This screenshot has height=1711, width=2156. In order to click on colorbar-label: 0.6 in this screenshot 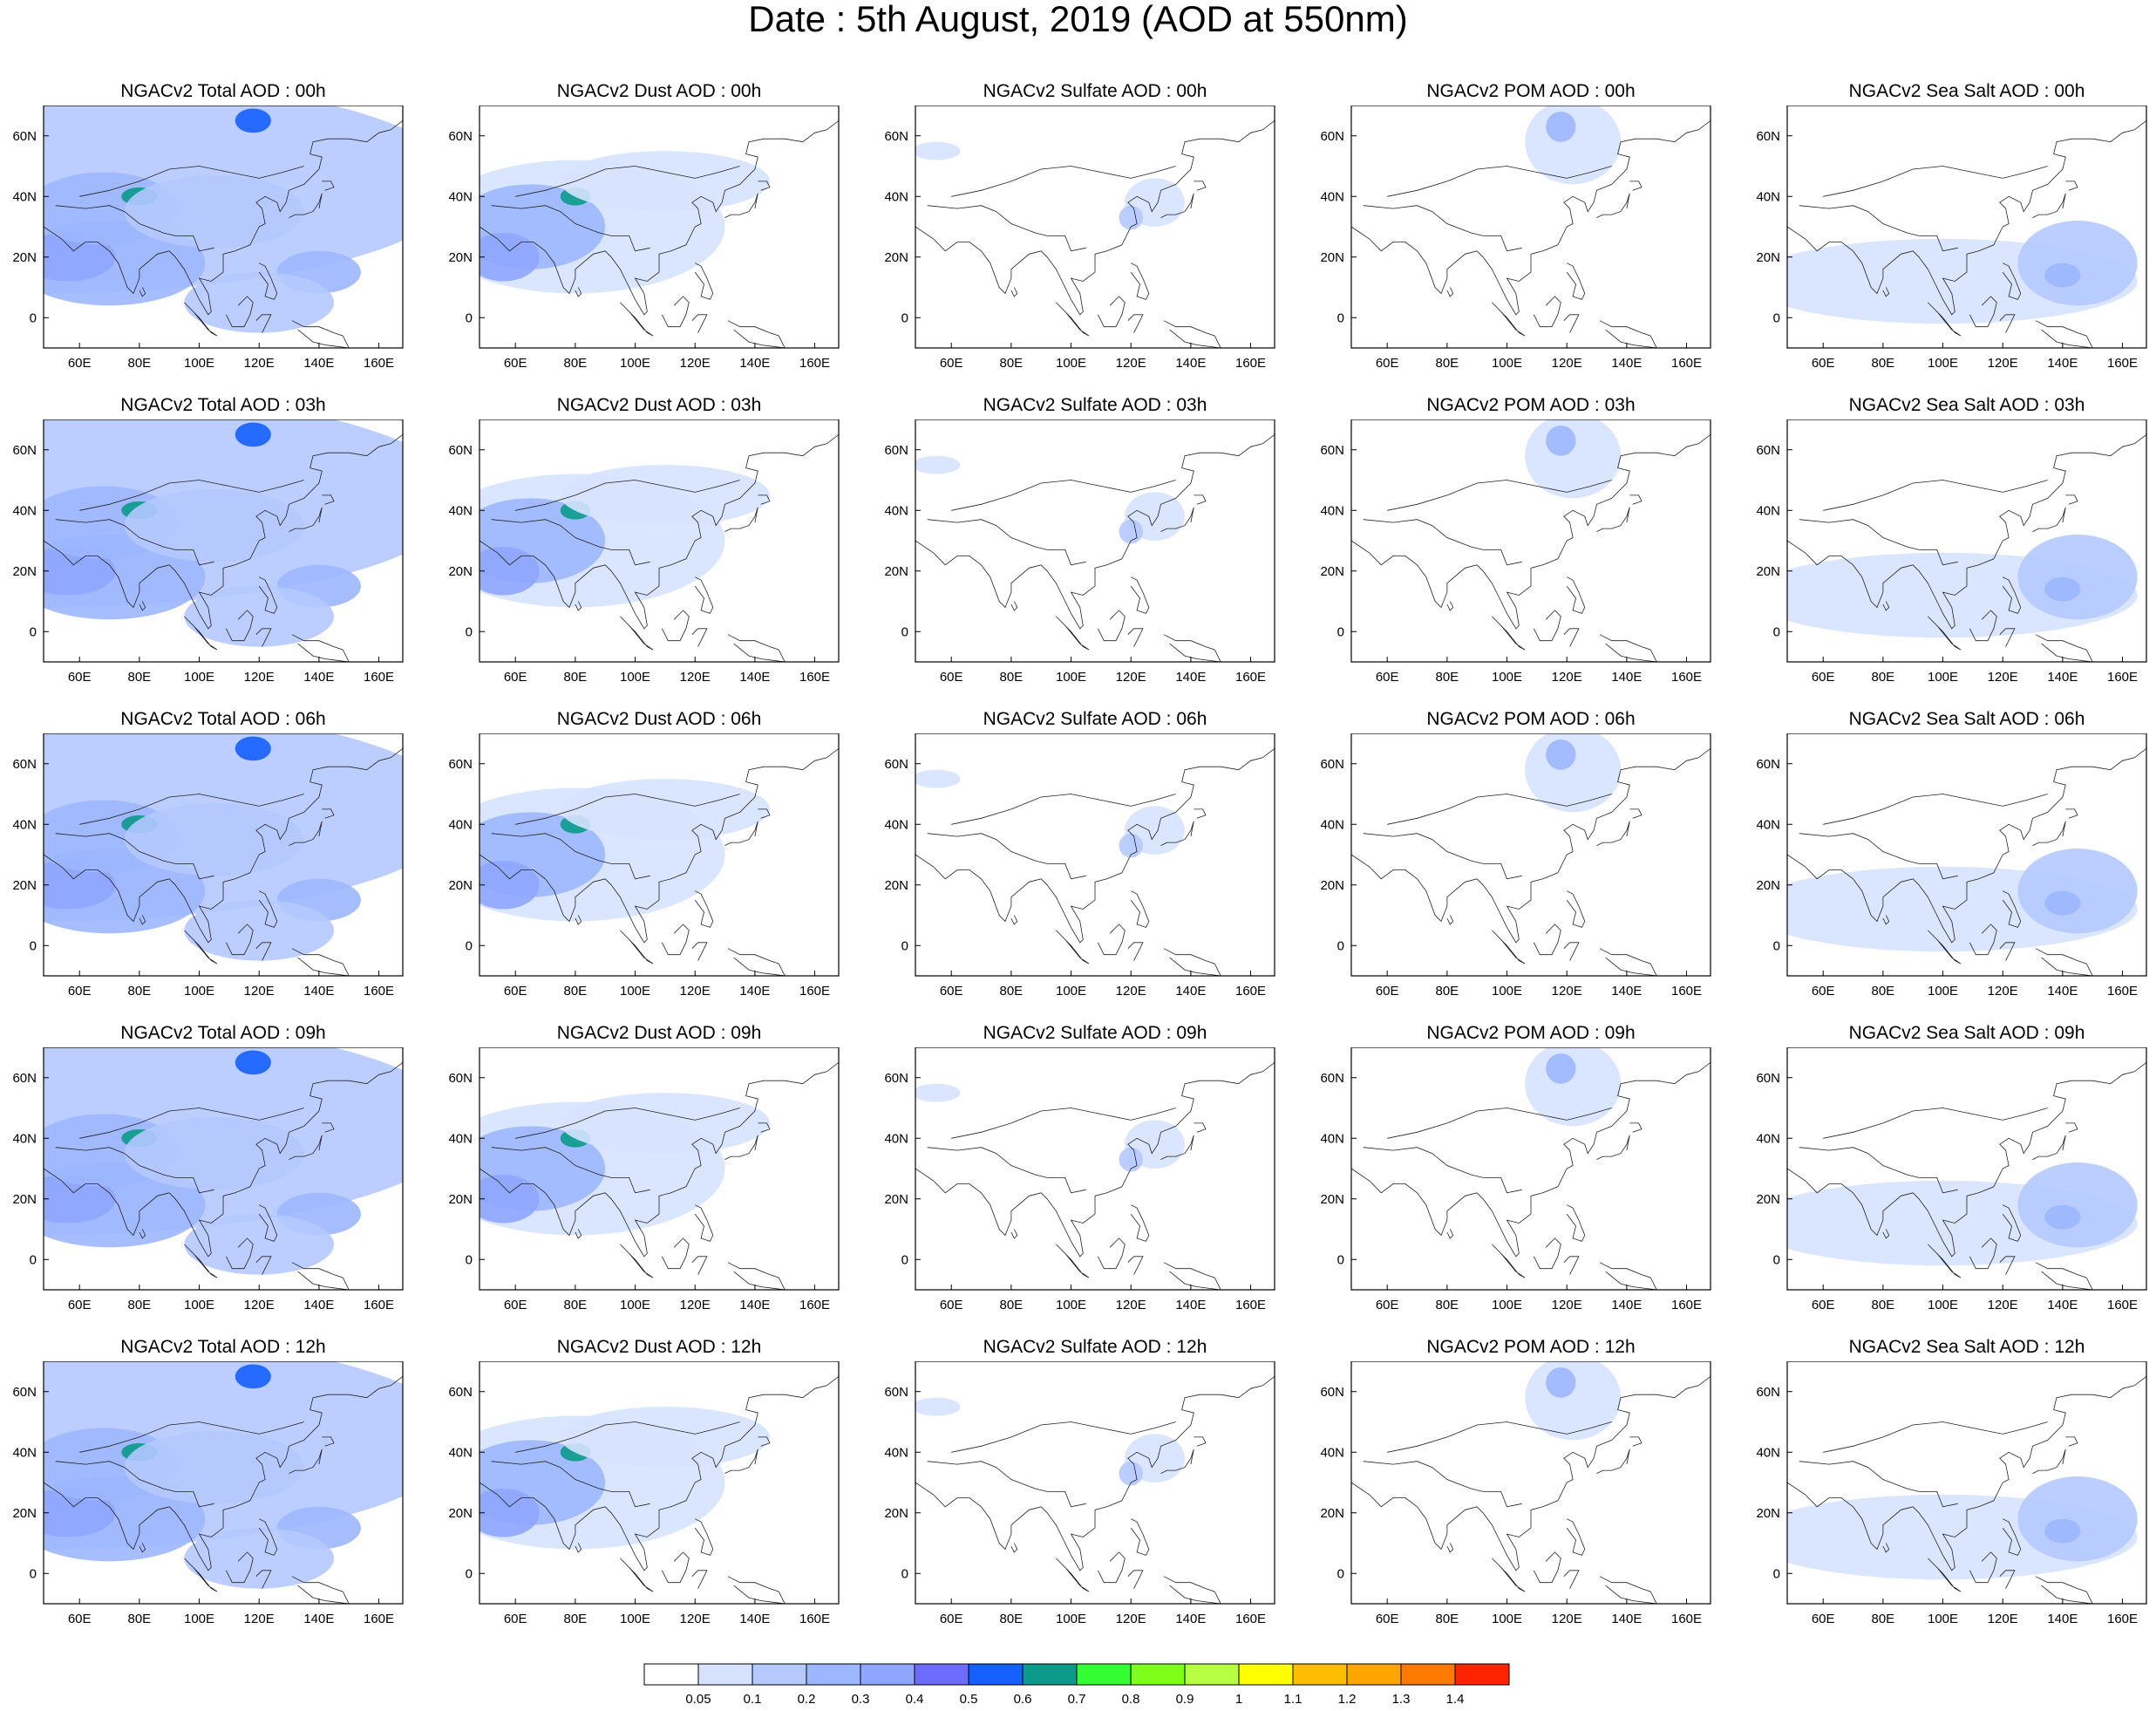, I will do `click(1023, 1699)`.